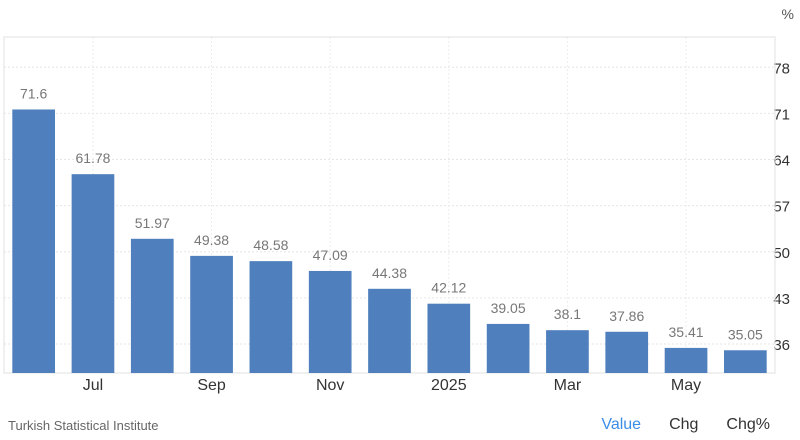  Describe the element at coordinates (83, 425) in the screenshot. I see `source-label: Turkish Statistical Institute` at that location.